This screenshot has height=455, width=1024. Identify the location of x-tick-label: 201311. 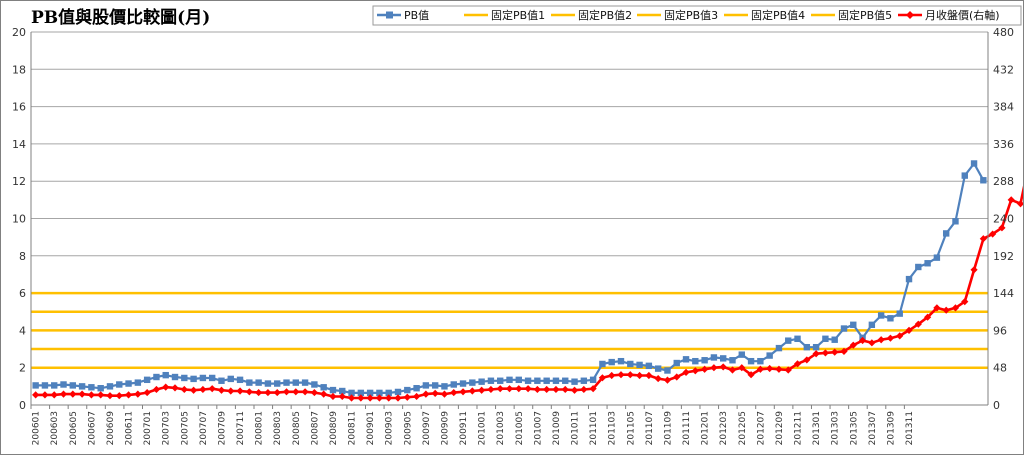
(910, 428).